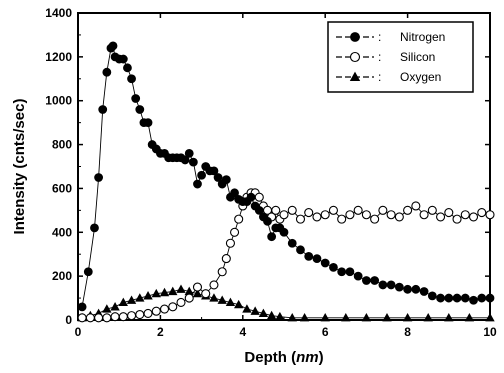  What do you see at coordinates (19, 167) in the screenshot?
I see `y-axis-label: Intensity (cnts/sec)` at bounding box center [19, 167].